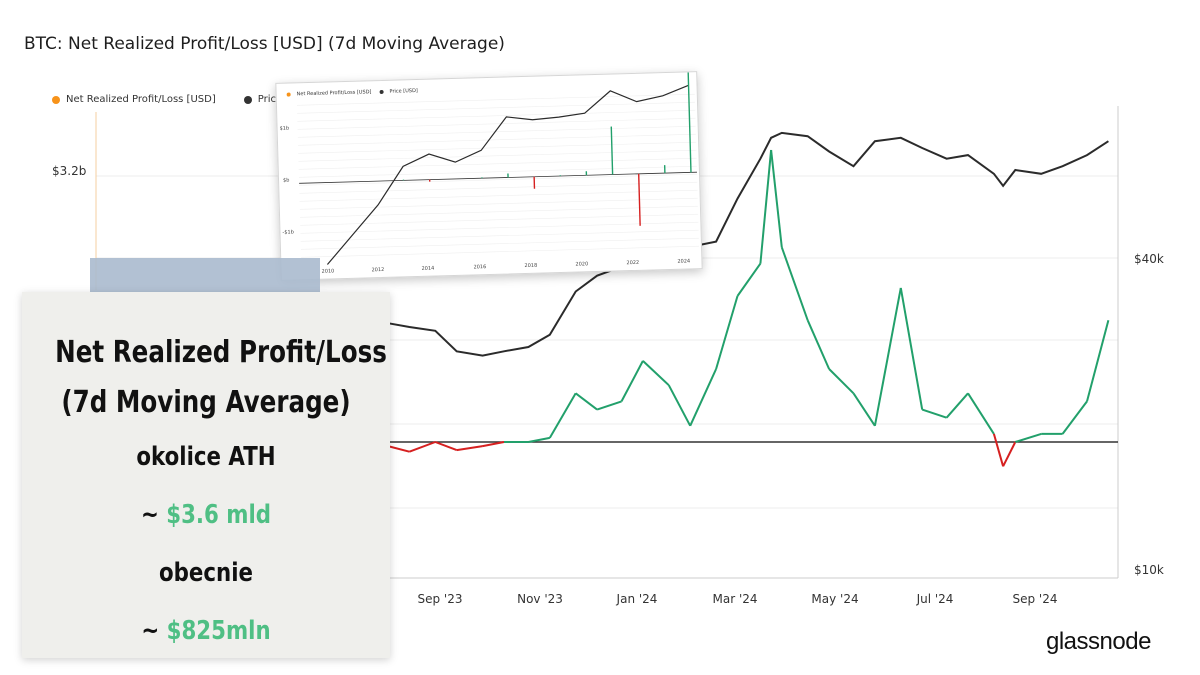 This screenshot has width=1200, height=675. I want to click on legend-item-price: Pric, so click(259, 99).